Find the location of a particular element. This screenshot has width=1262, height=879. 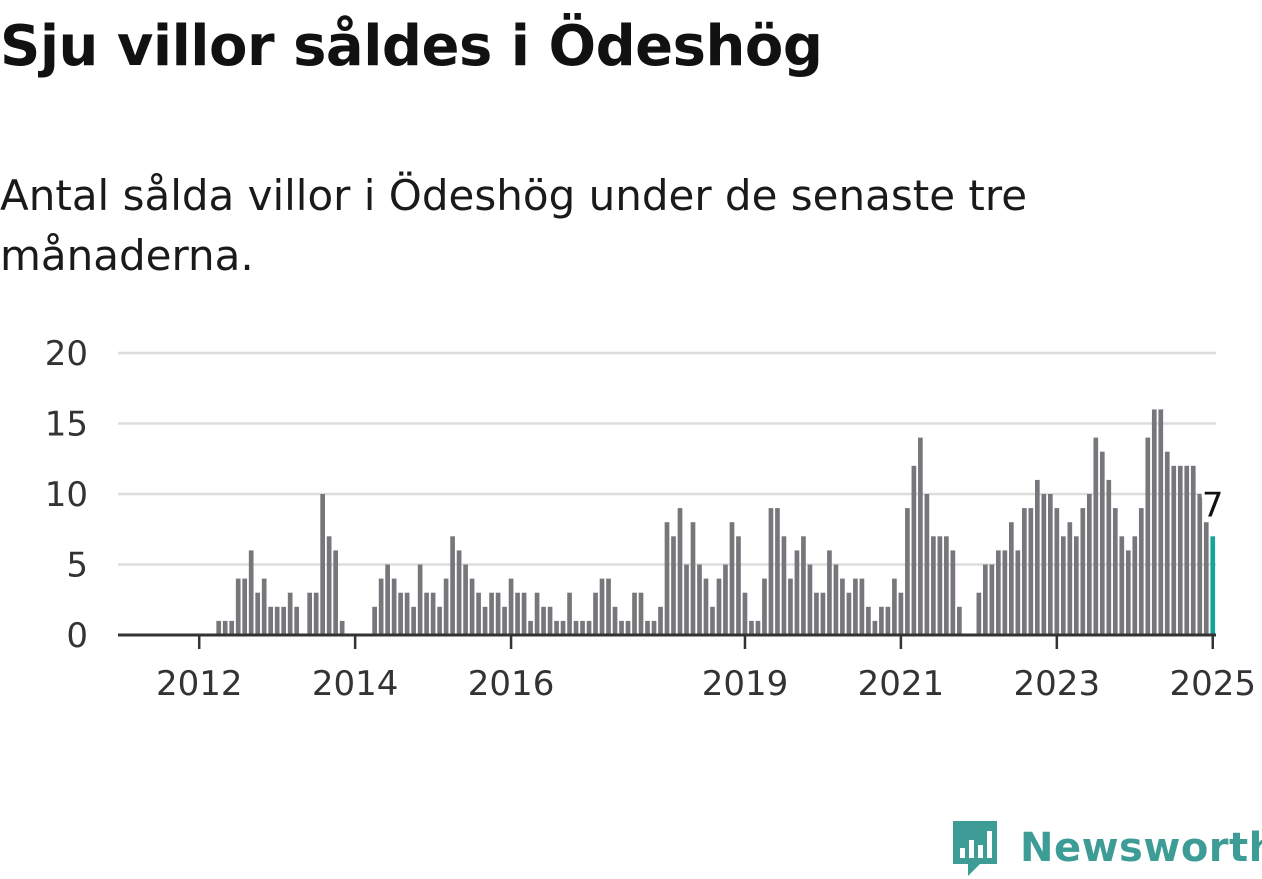

x-tick-label: 2019 is located at coordinates (745, 684).